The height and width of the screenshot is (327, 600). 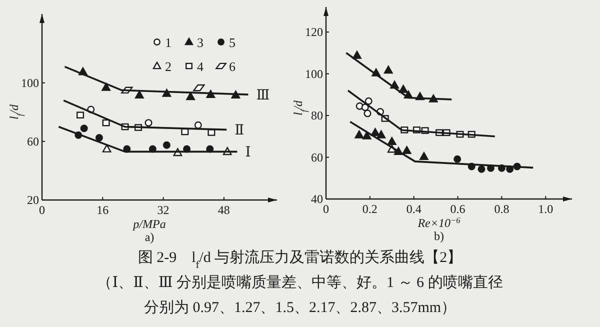 I want to click on y-tick-label: 40, so click(x=317, y=199).